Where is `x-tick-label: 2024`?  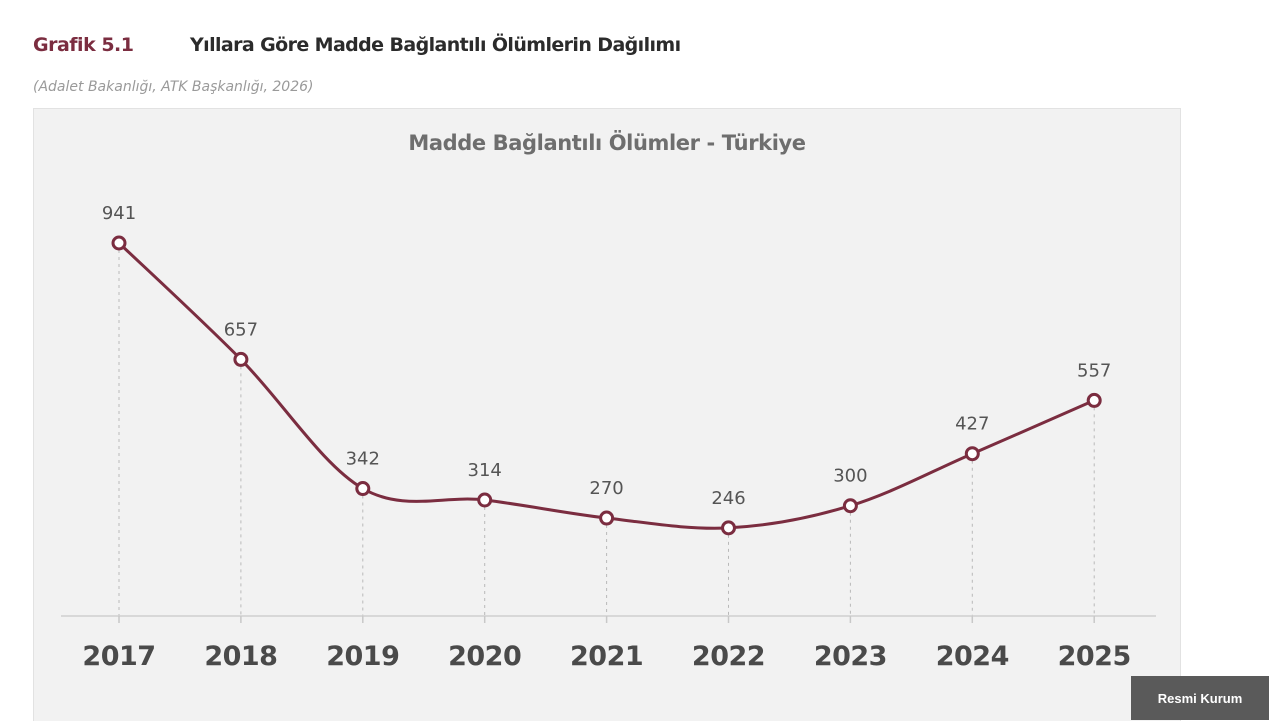
x-tick-label: 2024 is located at coordinates (972, 656).